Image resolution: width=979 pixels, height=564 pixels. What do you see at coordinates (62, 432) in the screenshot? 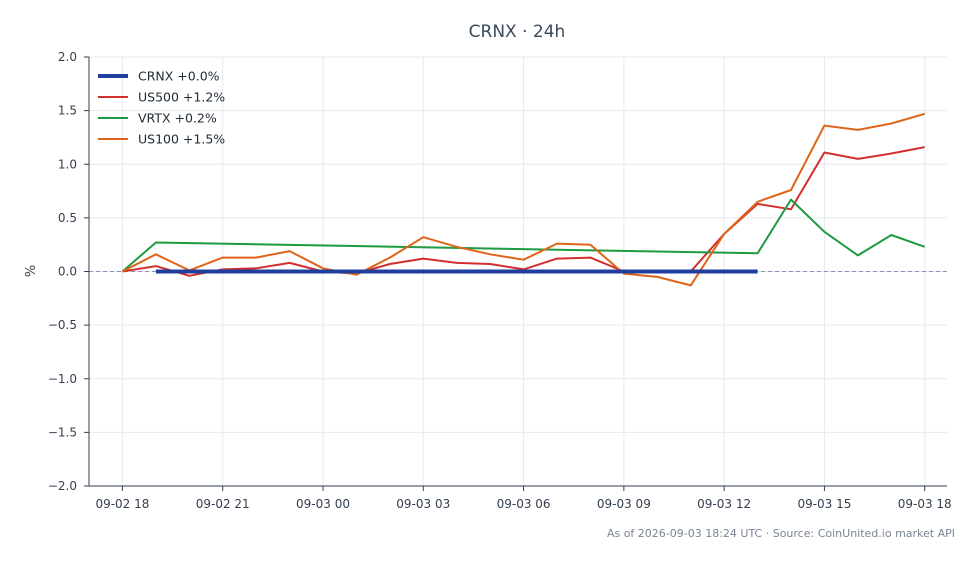
I see `y-tick-label: −1.5` at bounding box center [62, 432].